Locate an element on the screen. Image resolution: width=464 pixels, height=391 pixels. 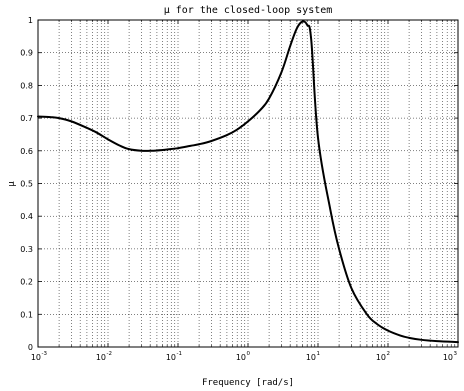
x-tick-label: 10 -3 is located at coordinates (39, 356).